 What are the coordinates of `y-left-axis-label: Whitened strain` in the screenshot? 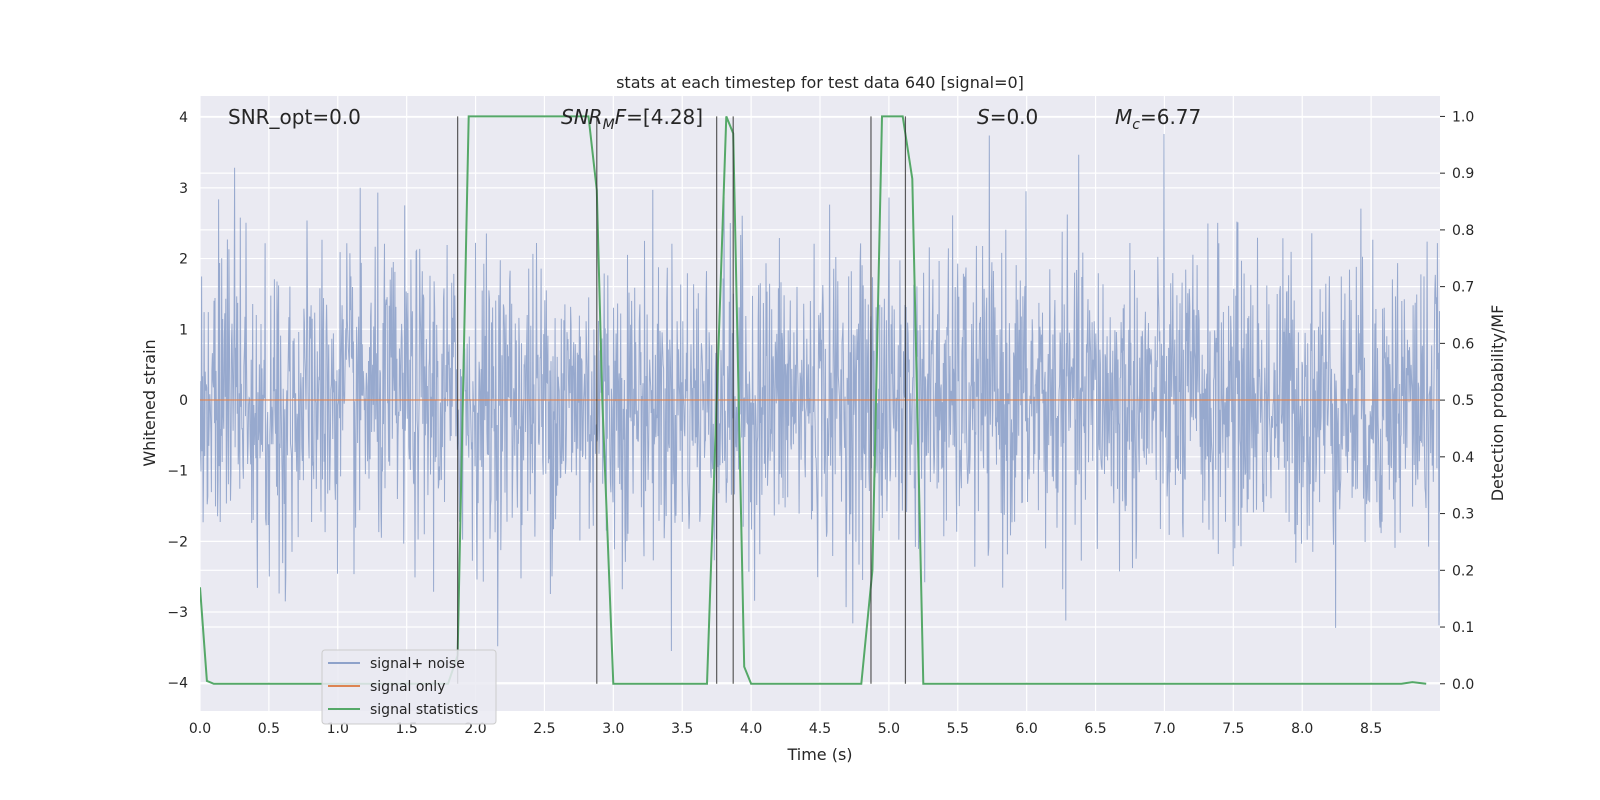 It's located at (149, 402).